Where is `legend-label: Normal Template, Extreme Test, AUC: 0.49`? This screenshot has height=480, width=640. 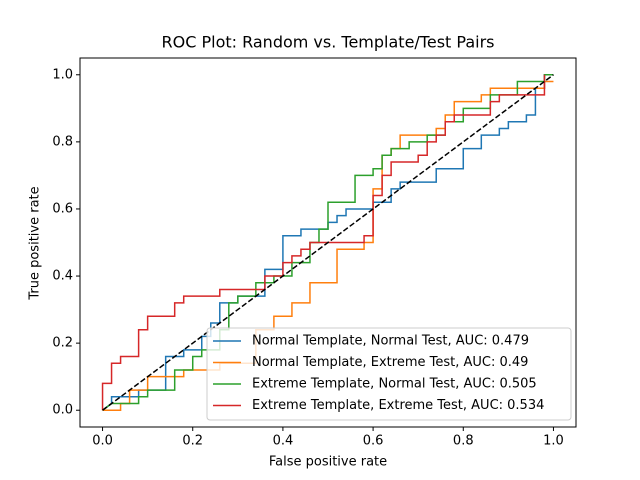 legend-label: Normal Template, Extreme Test, AUC: 0.49 is located at coordinates (390, 362).